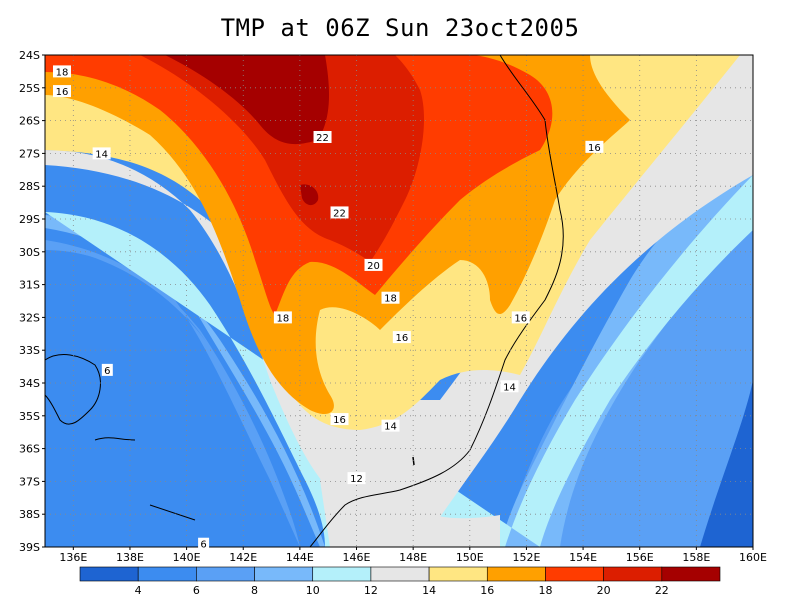  I want to click on lon-label: 144E, so click(300, 557).